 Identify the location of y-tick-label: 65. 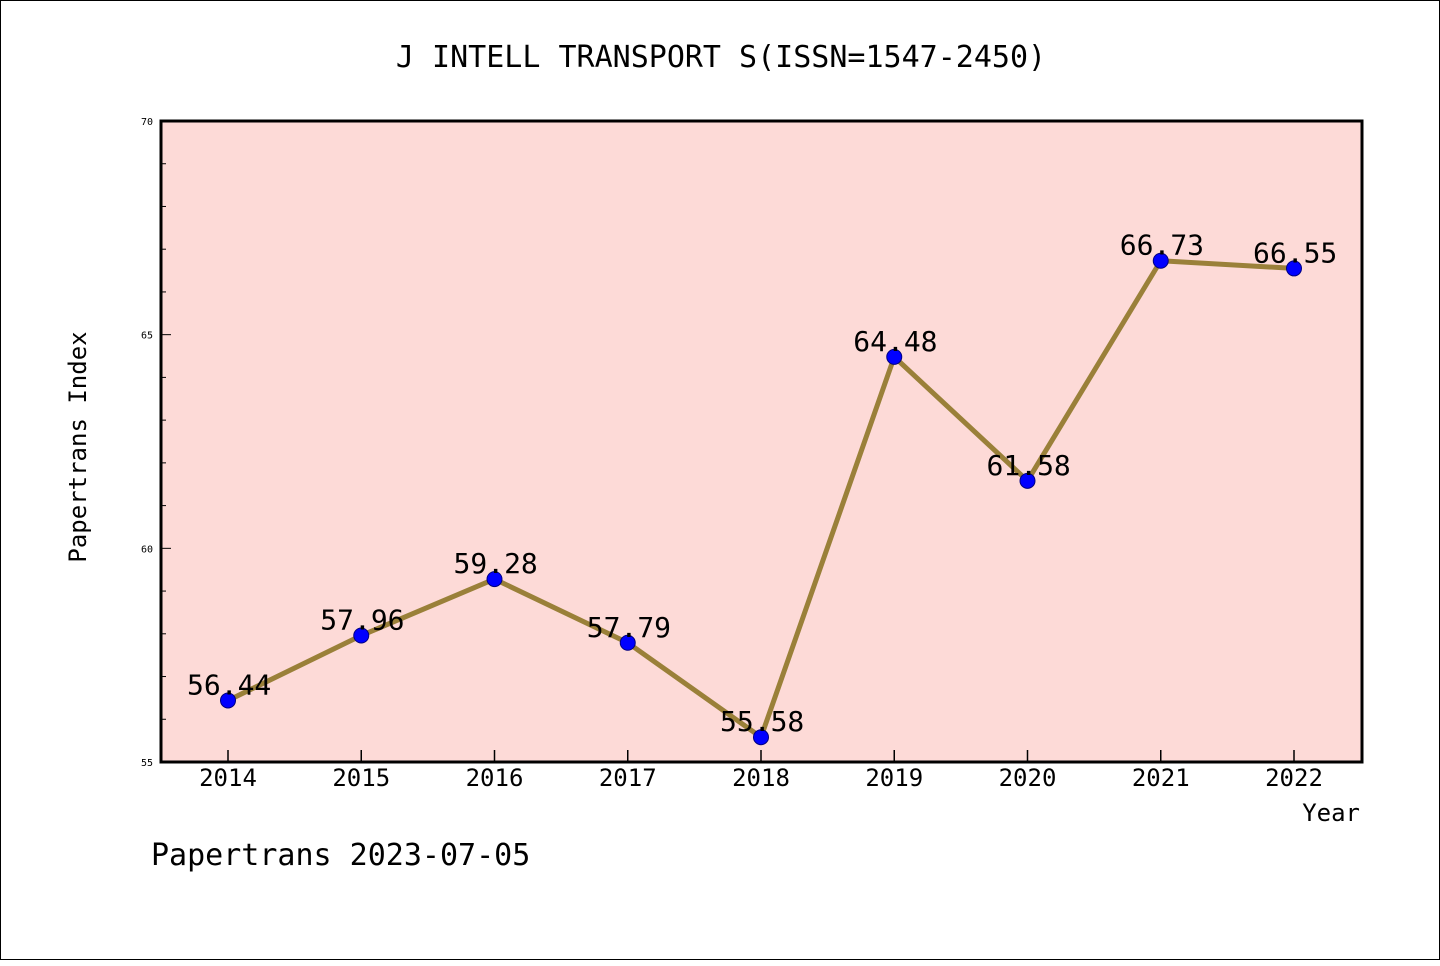
(147, 336).